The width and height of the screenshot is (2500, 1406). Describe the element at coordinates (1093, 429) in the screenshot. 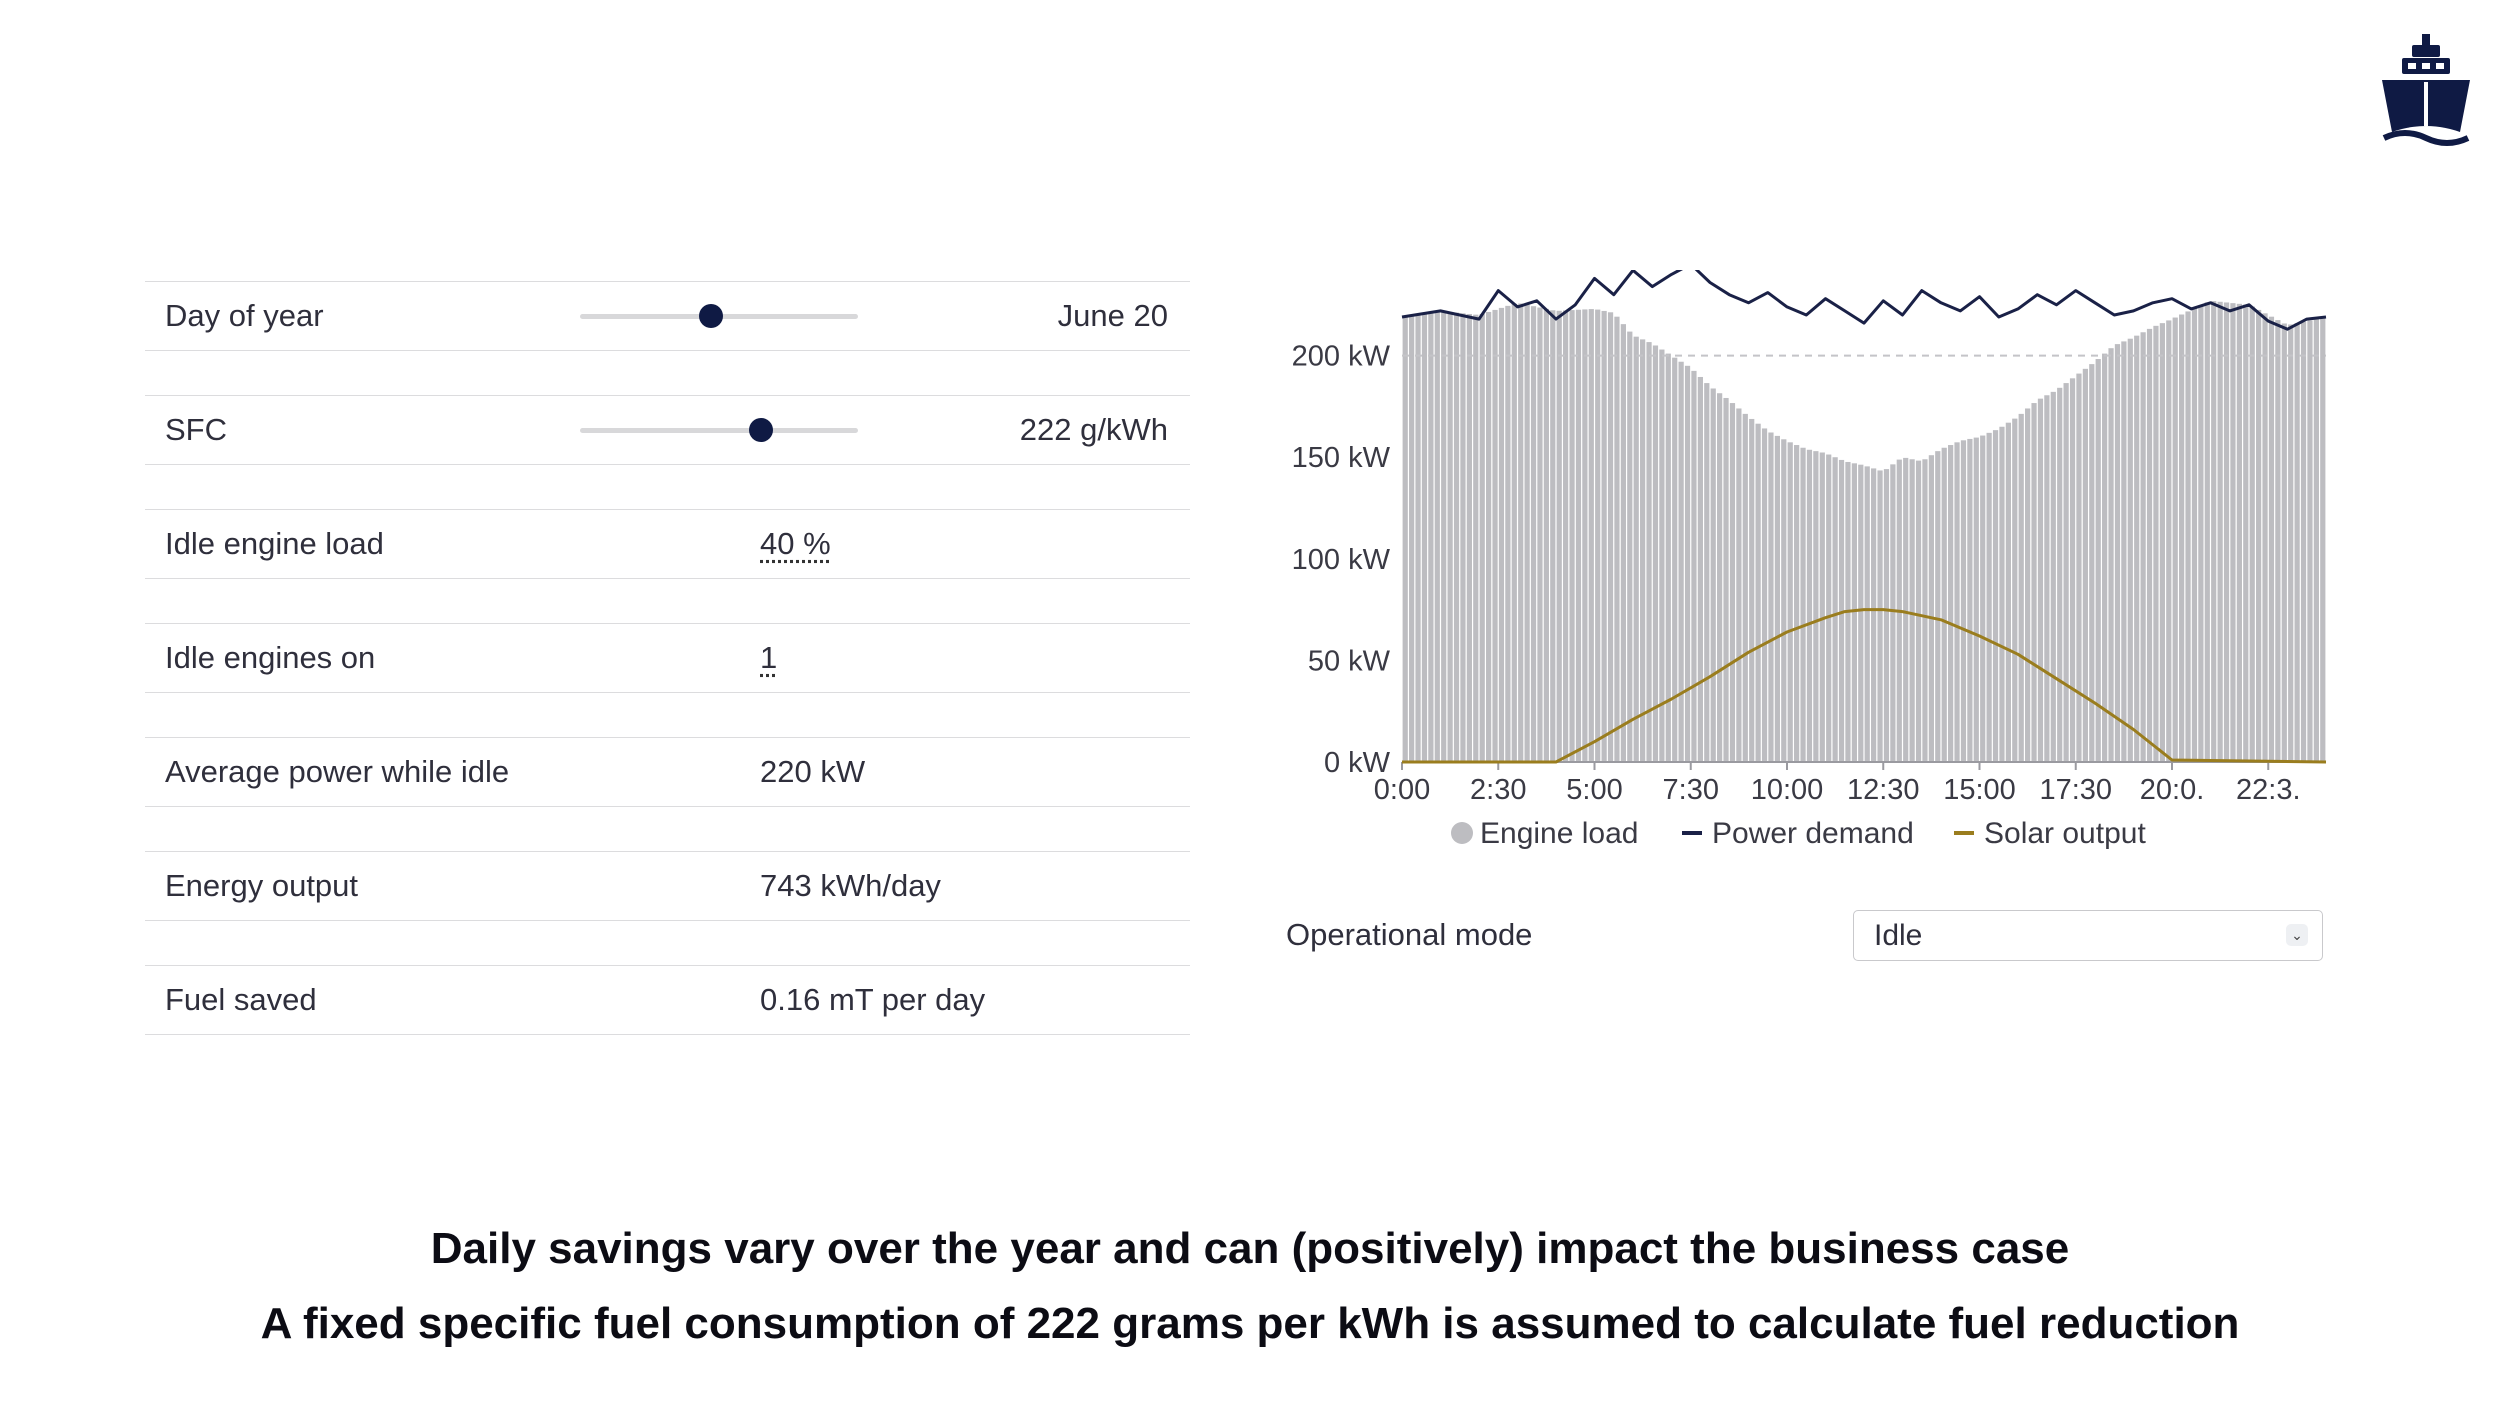

I see `sfc-value: 222 g/kWh` at that location.